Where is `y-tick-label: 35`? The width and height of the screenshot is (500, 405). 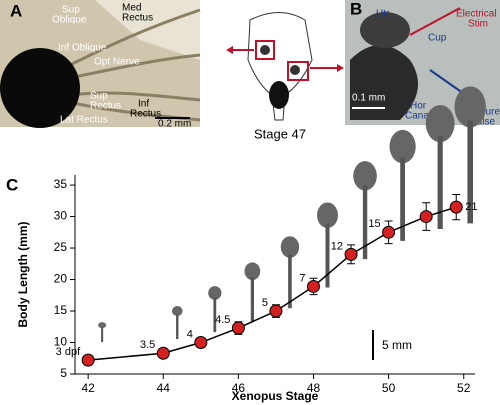
y-tick-label: 35 is located at coordinates (61, 184).